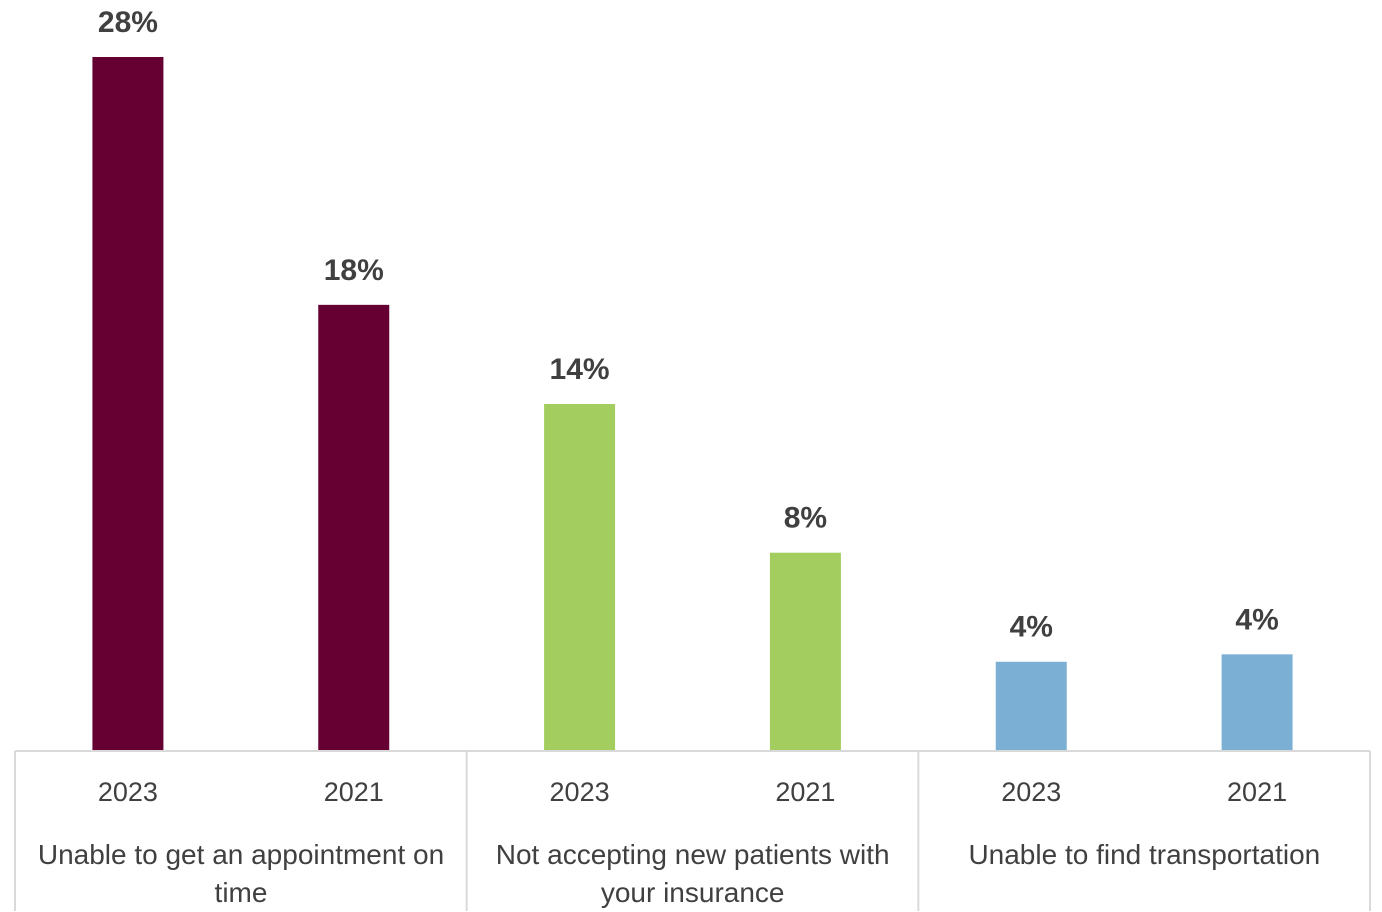 This screenshot has height=912, width=1382. Describe the element at coordinates (354, 270) in the screenshot. I see `data-label: 18%` at that location.